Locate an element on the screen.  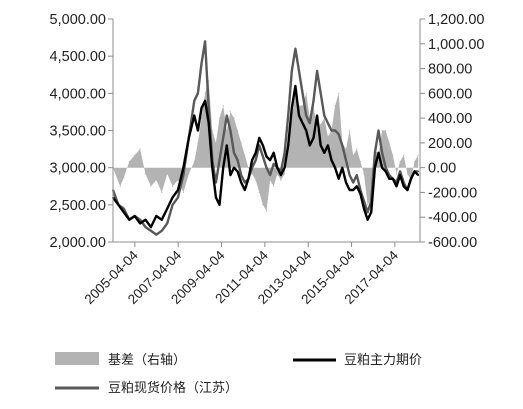
y-left-tick-label: 3,000.00 is located at coordinates (78, 169).